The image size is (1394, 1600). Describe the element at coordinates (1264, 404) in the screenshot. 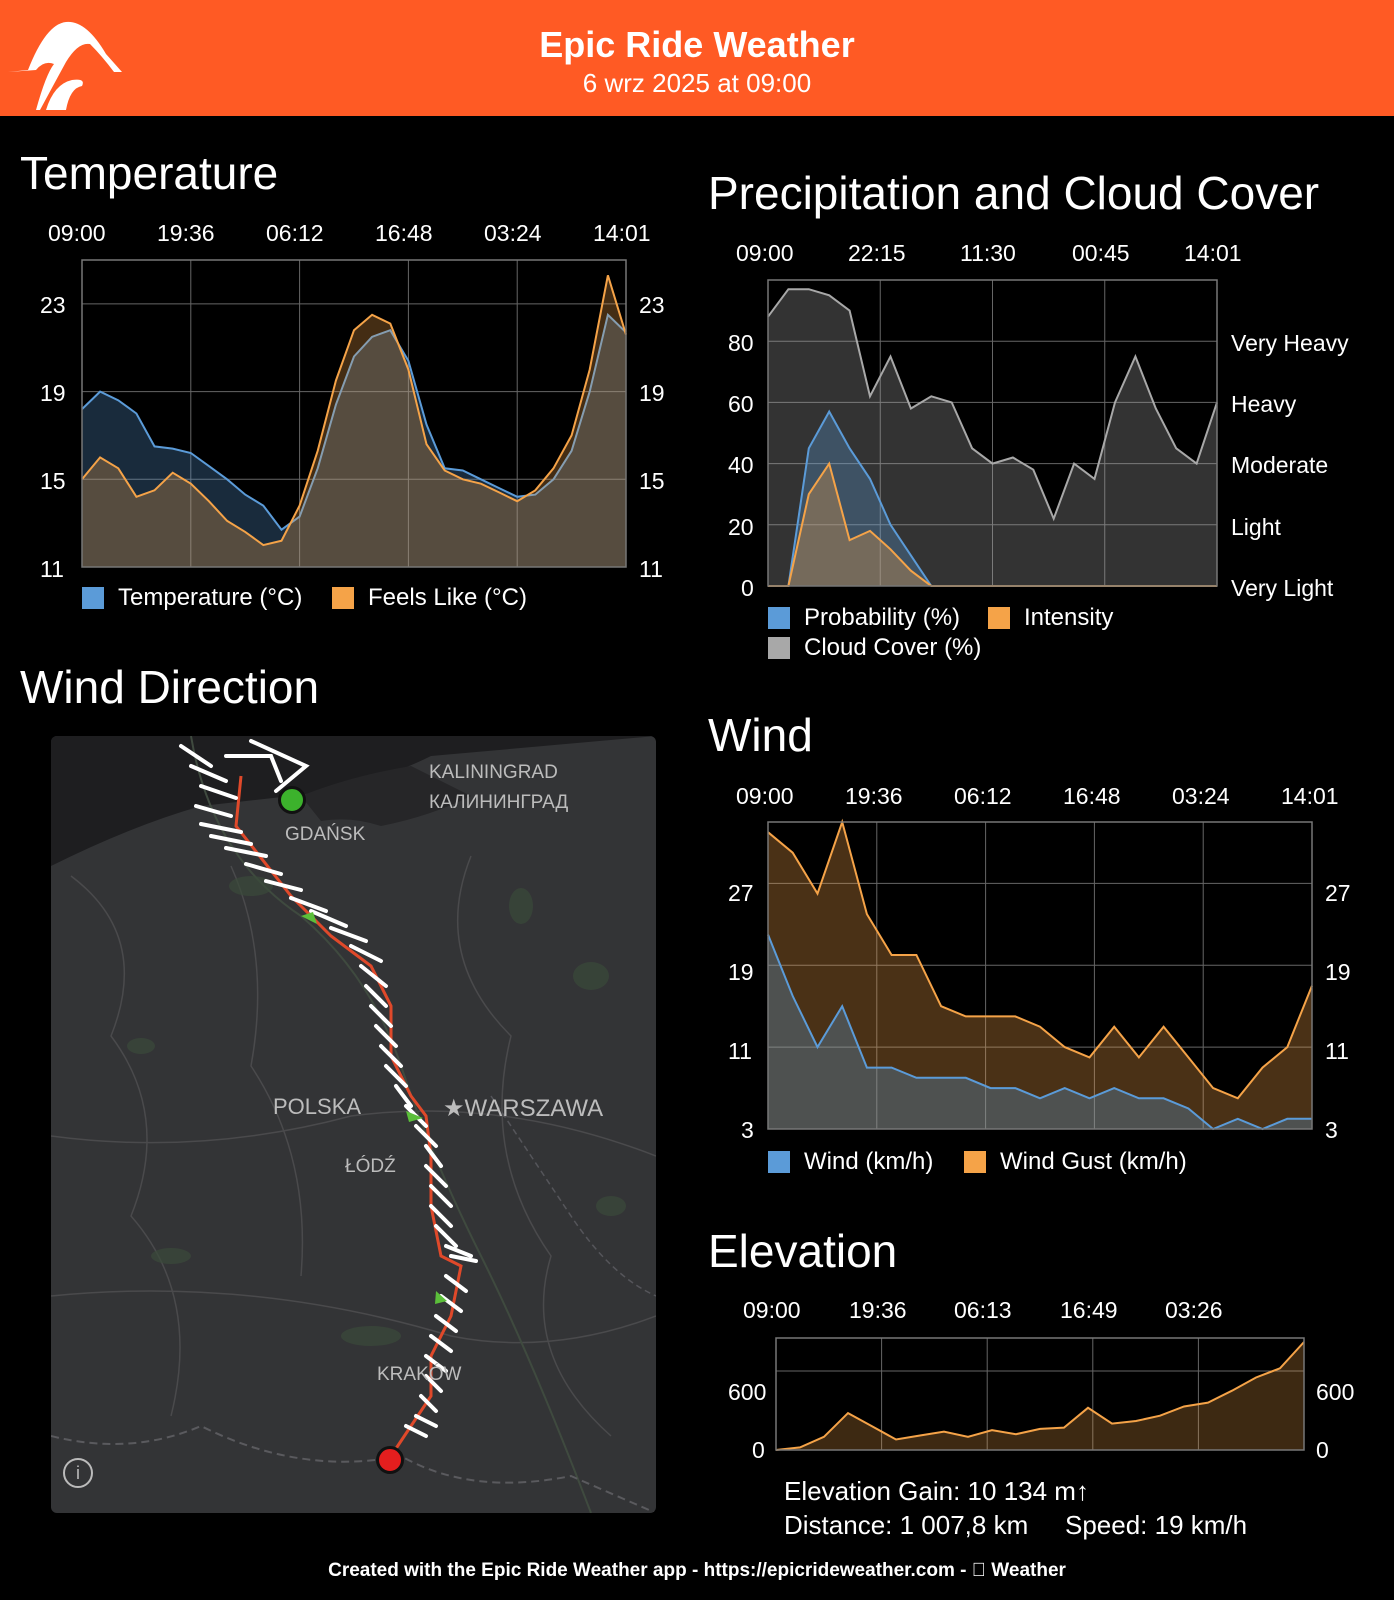

I see `precip-intensity-tick: Heavy` at that location.